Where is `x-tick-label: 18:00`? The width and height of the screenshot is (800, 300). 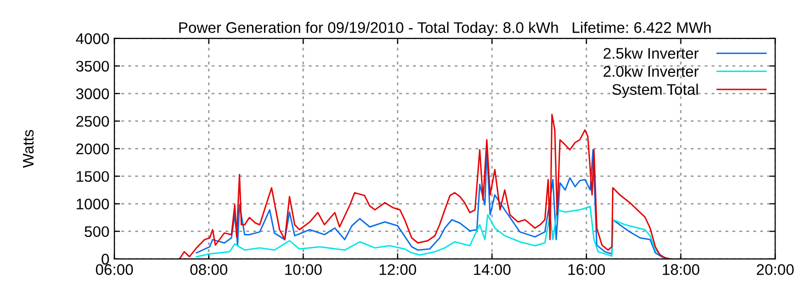
x-tick-label: 18:00 is located at coordinates (681, 269).